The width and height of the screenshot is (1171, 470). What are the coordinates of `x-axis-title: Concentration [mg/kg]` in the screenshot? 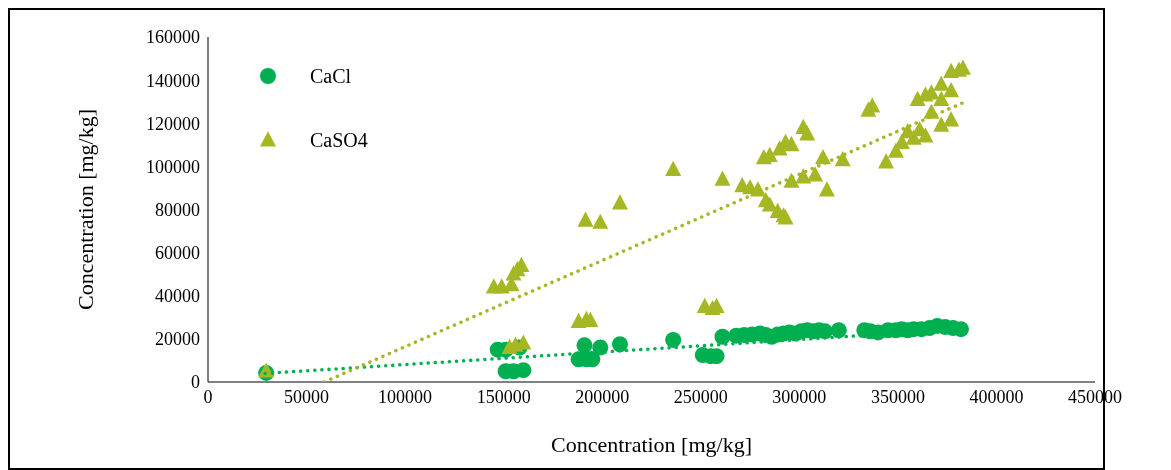 It's located at (651, 444).